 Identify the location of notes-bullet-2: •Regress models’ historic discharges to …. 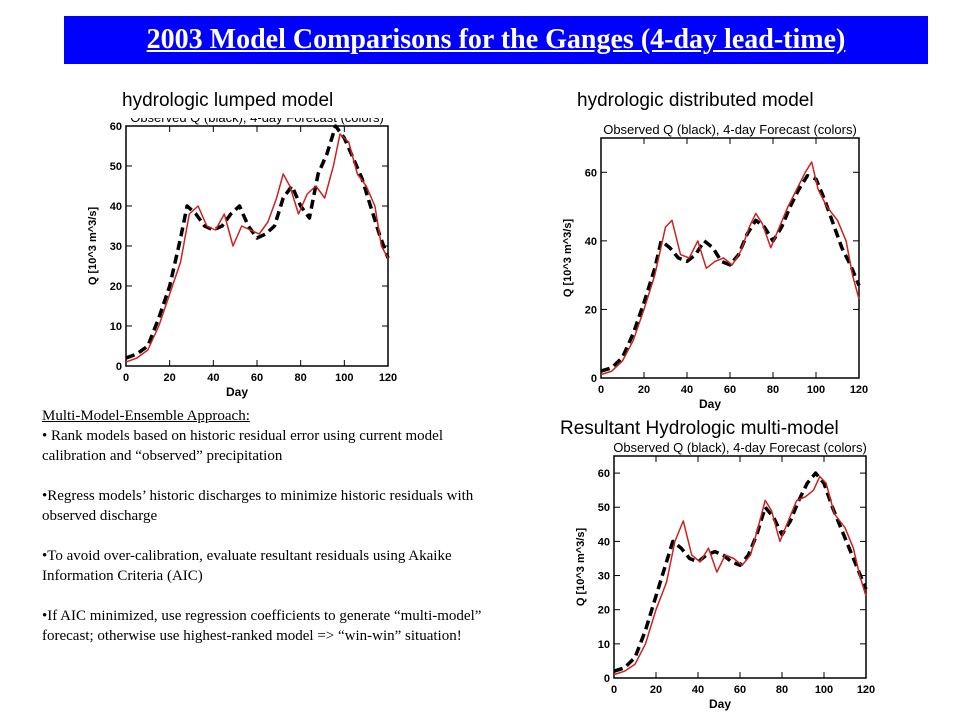
(258, 506).